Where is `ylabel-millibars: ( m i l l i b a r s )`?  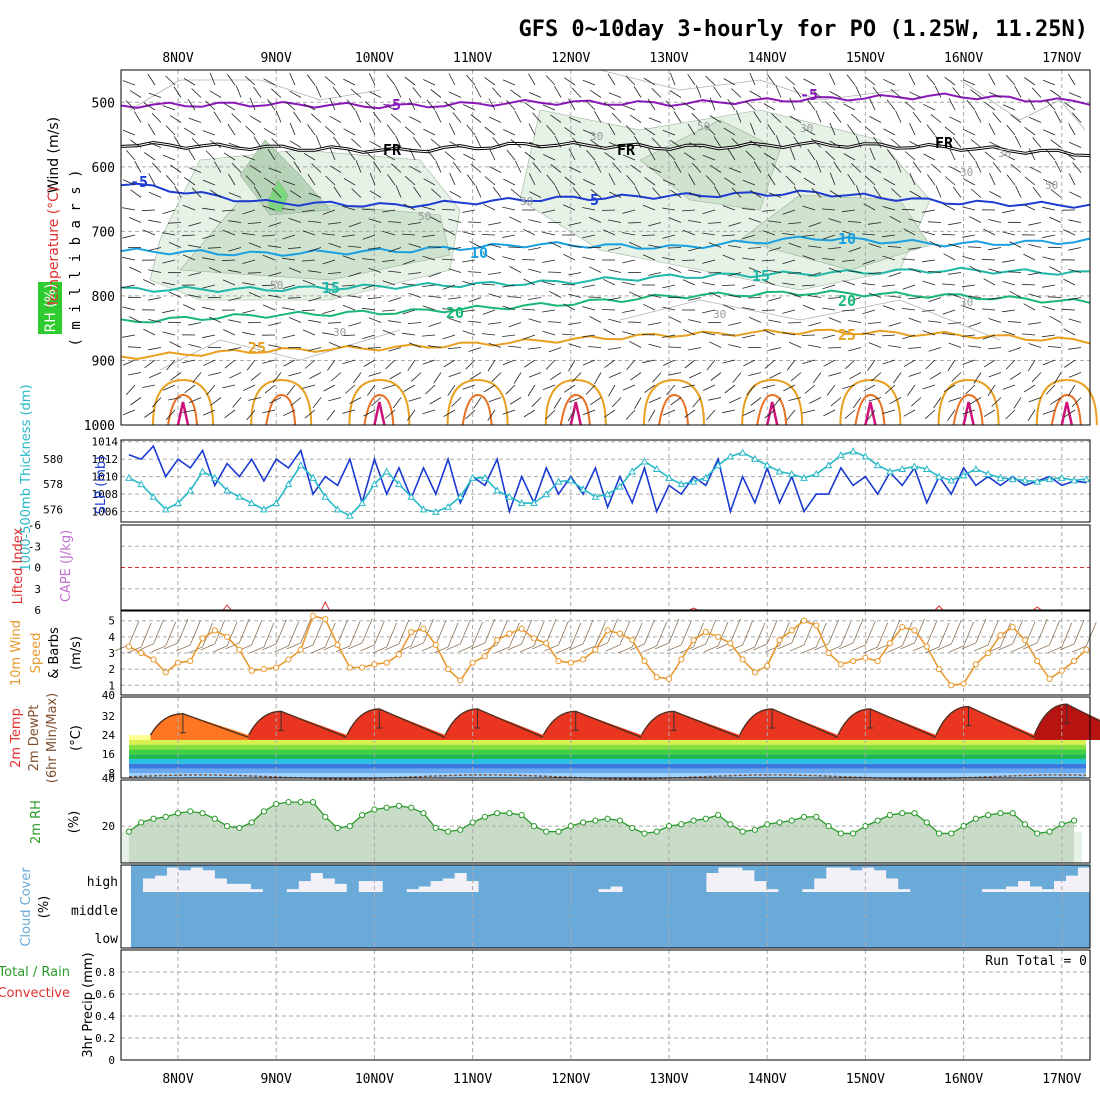
ylabel-millibars: ( m i l l i b a r s ) is located at coordinates (76, 257).